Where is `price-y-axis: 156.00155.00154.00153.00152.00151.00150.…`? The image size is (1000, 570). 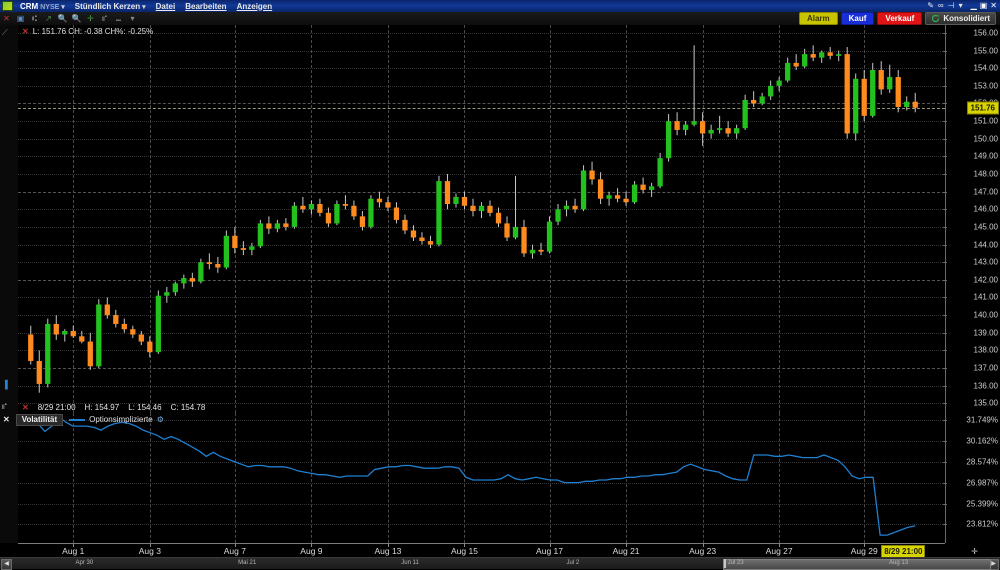
price-y-axis: 156.00155.00154.00153.00152.00151.00150.… is located at coordinates (971, 219).